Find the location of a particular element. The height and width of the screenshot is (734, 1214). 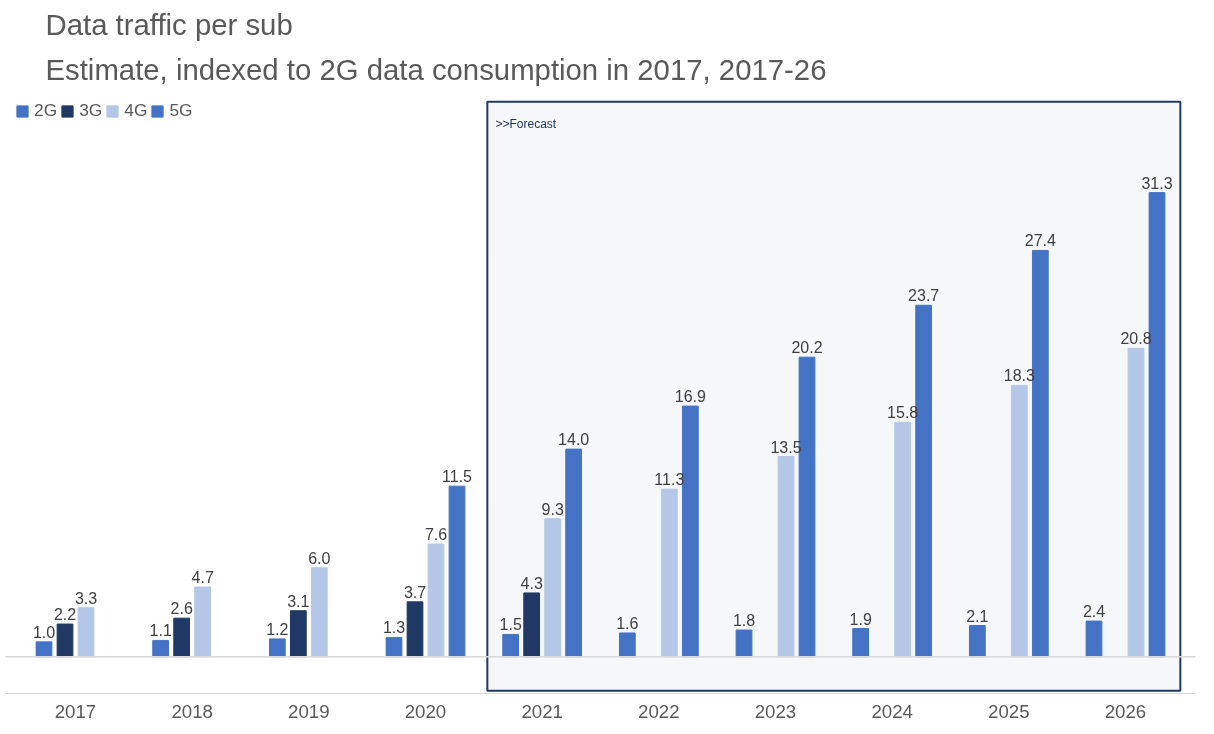

legend-label: 4G is located at coordinates (136, 110).